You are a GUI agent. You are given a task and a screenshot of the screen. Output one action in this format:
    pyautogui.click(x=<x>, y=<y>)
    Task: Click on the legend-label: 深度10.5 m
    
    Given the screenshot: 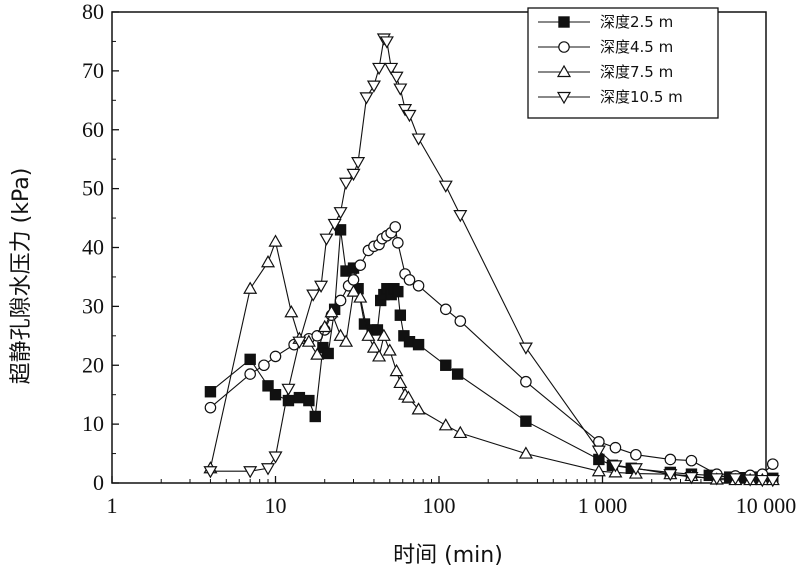 What is the action you would take?
    pyautogui.click(x=641, y=97)
    